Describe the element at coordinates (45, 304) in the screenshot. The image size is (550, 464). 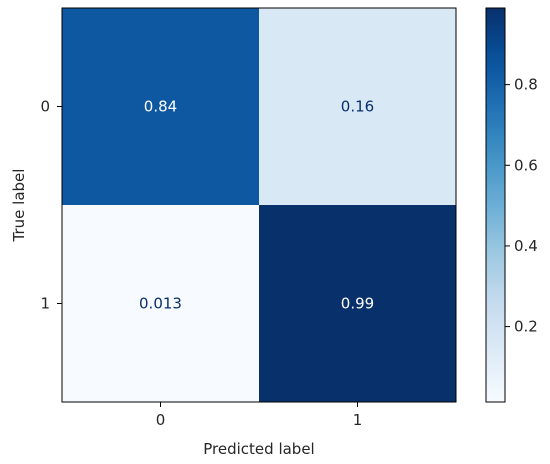
I see `y-tick-label: 1` at that location.